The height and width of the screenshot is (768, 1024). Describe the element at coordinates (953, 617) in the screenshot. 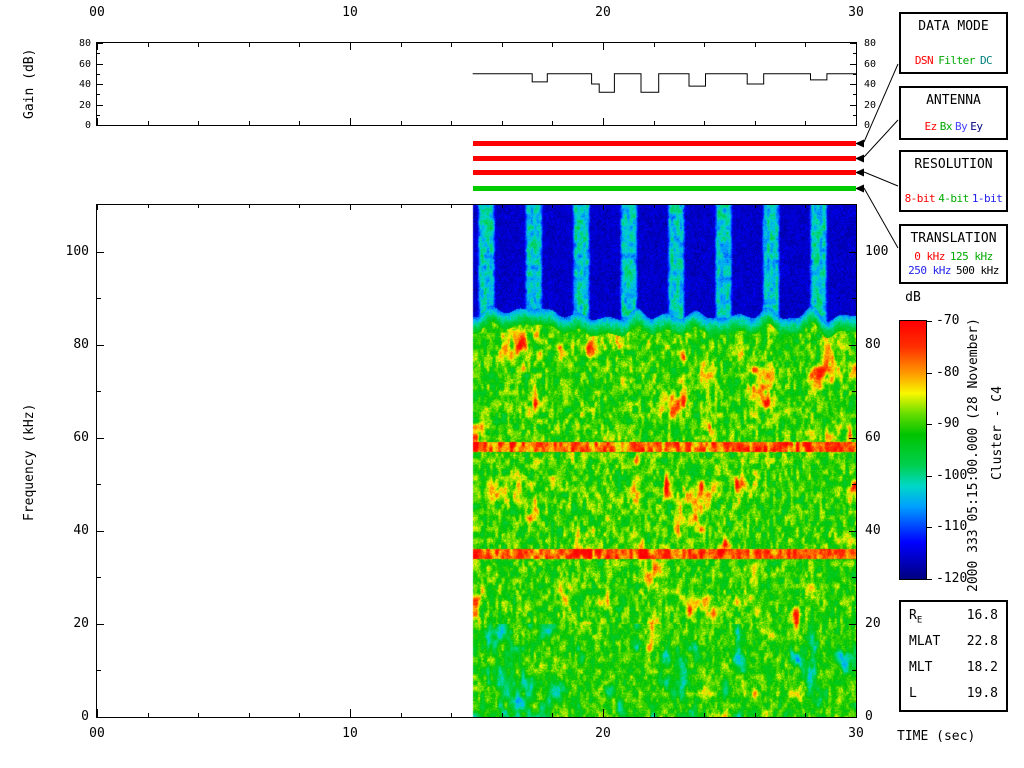

I see `param-row-re: RE 16.8` at that location.